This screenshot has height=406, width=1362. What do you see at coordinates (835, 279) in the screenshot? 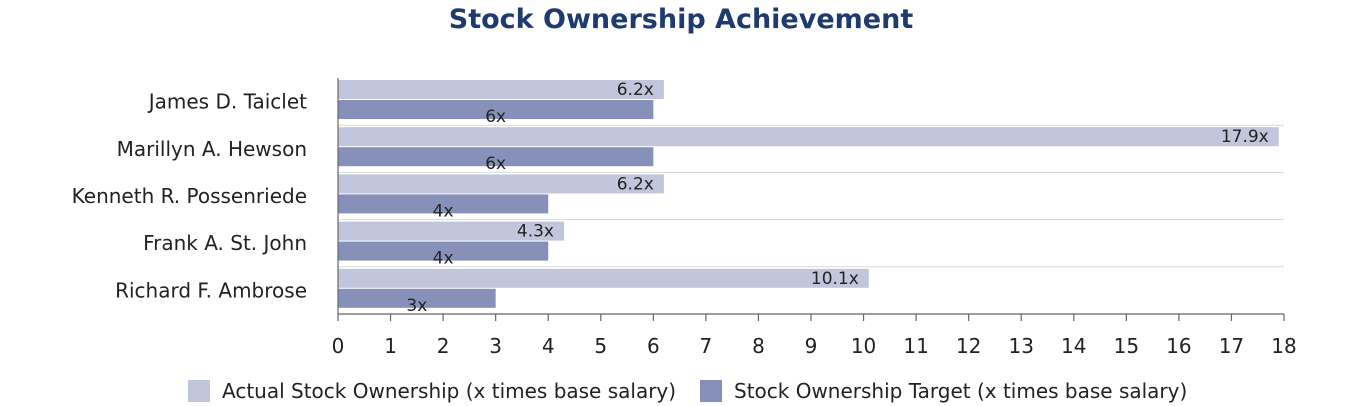
I see `data-label-actual: 10.1x` at bounding box center [835, 279].